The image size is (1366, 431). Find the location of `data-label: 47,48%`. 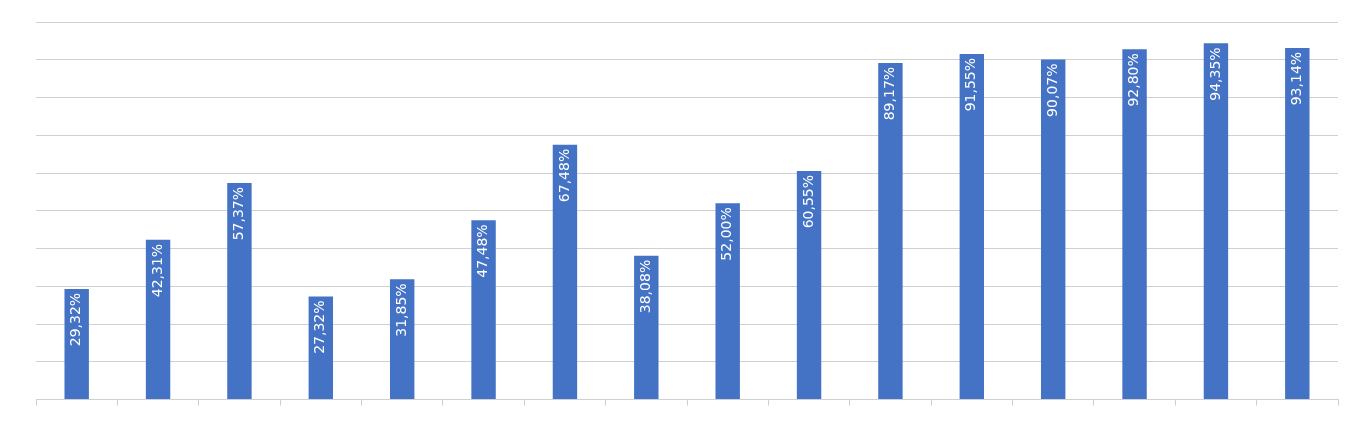

data-label: 47,48% is located at coordinates (482, 251).